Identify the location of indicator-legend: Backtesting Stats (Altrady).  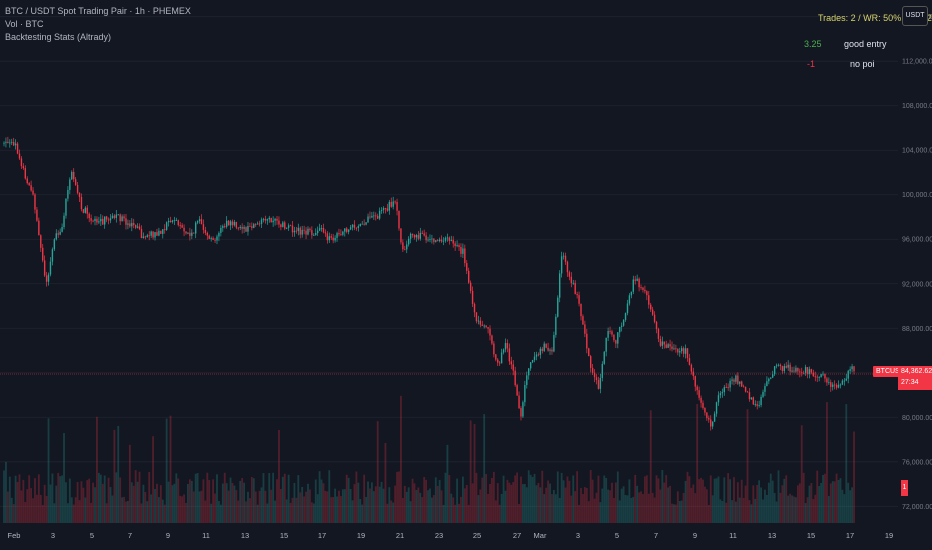
(58, 37).